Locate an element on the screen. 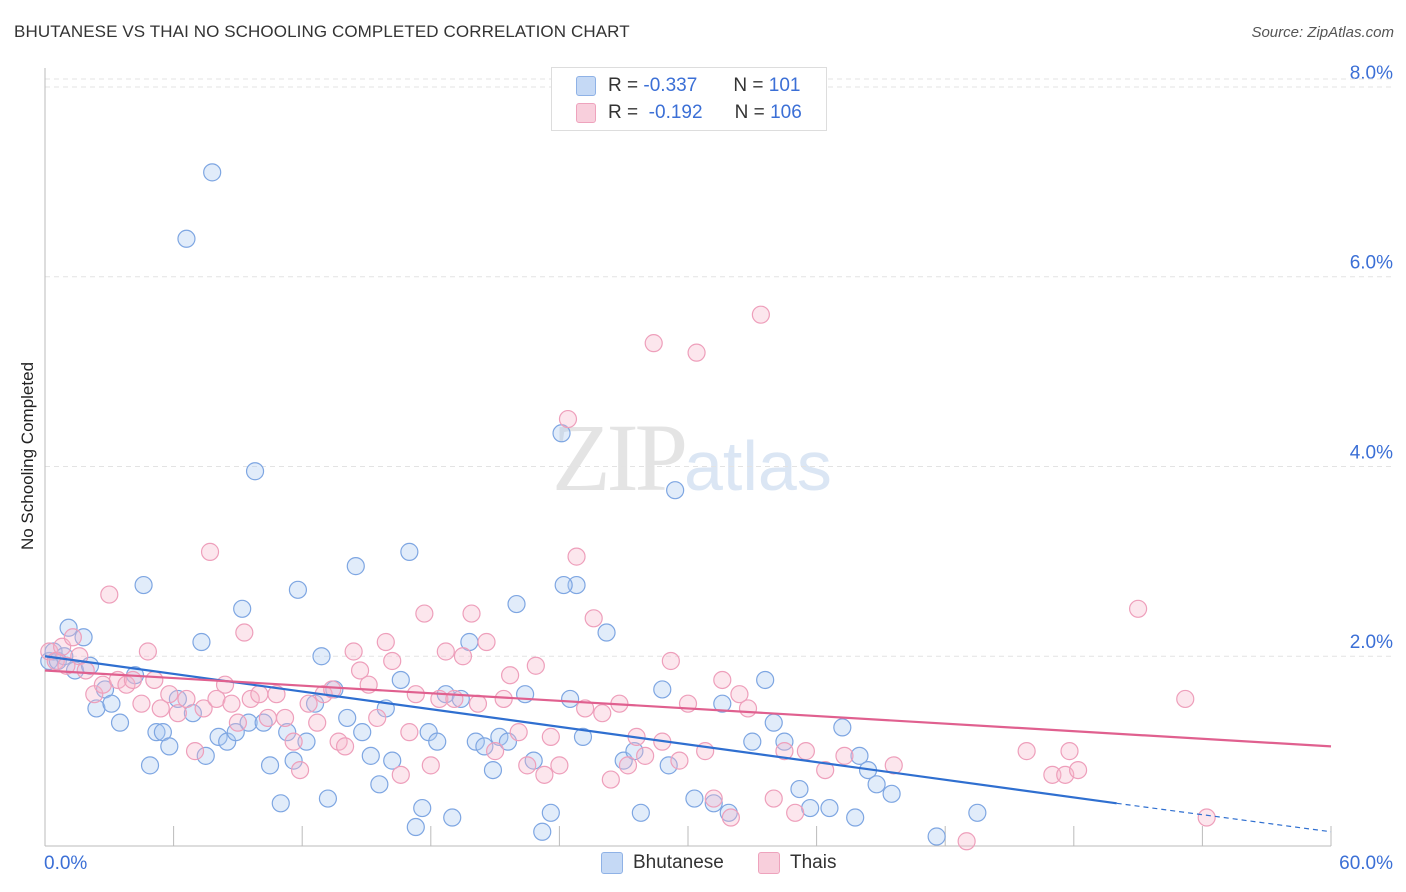 The height and width of the screenshot is (892, 1406). legend-label-bhutanese: Bhutanese is located at coordinates (678, 862).